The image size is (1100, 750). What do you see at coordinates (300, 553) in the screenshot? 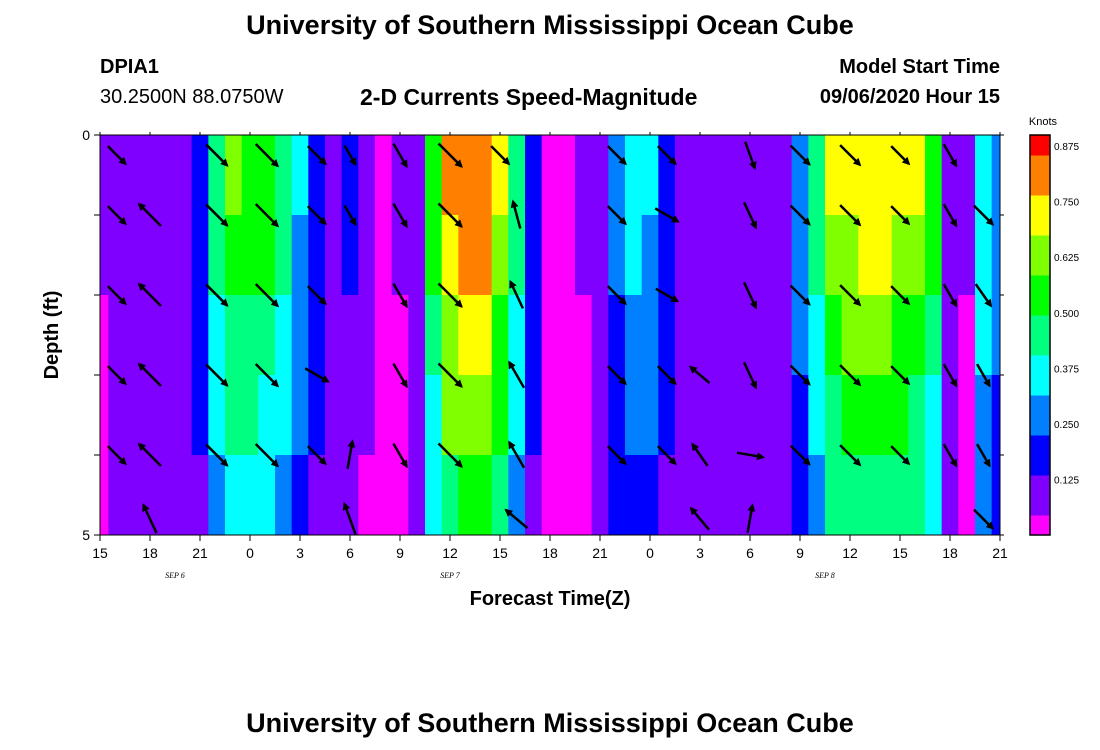
I see `x-tick-label: 3` at bounding box center [300, 553].